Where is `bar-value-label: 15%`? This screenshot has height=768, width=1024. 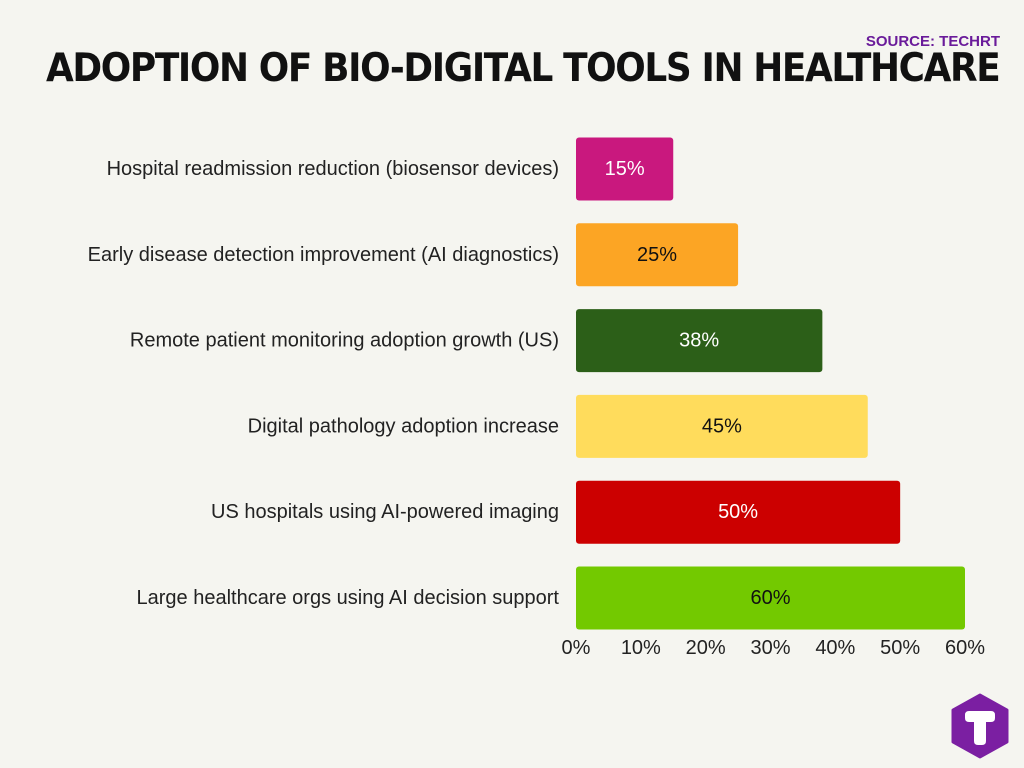
bar-value-label: 15% is located at coordinates (625, 169).